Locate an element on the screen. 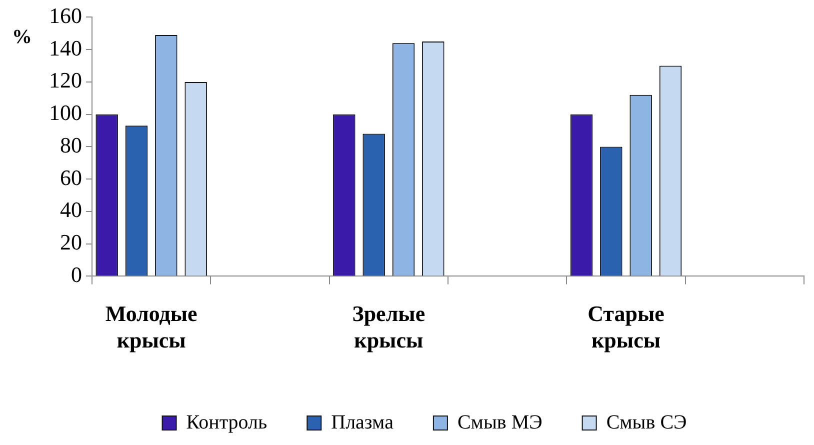  y-tick-label: 60 is located at coordinates (71, 177).